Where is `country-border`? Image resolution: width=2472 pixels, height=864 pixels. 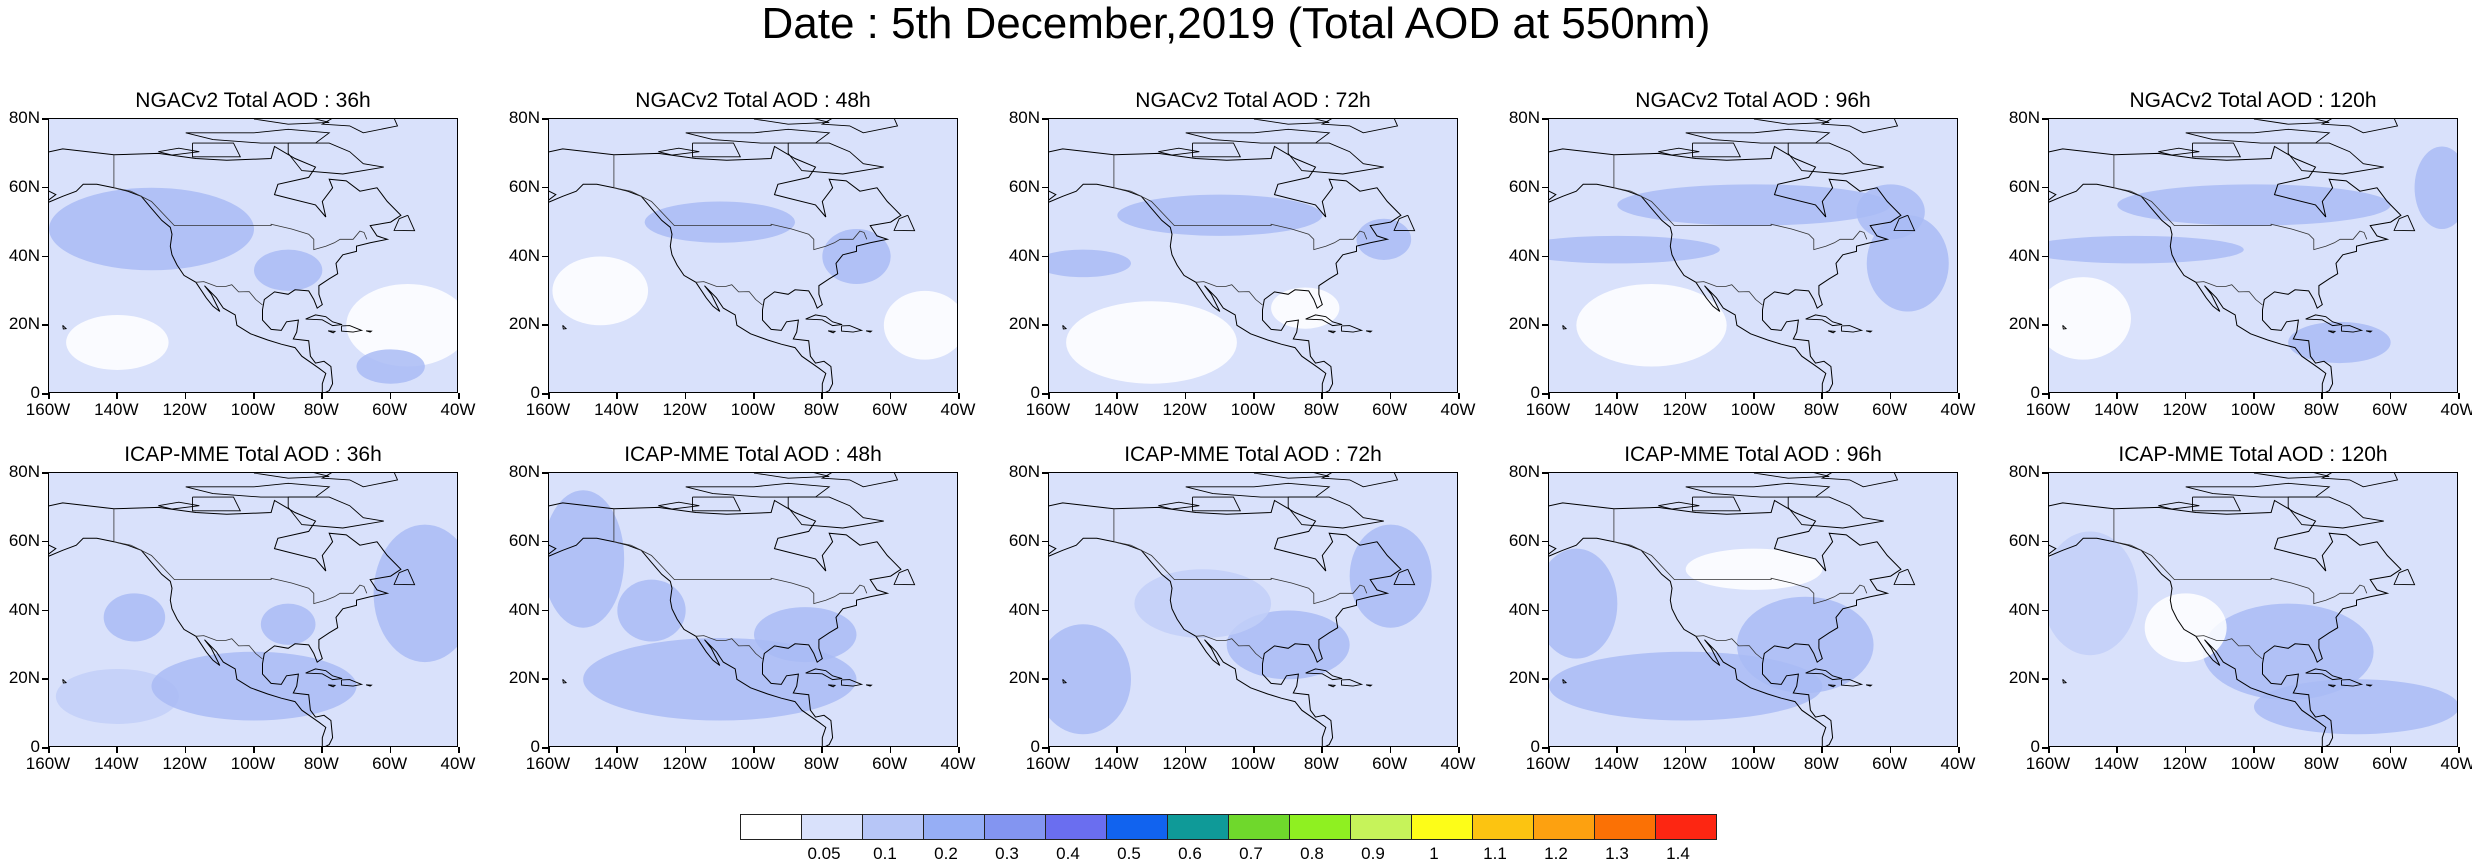 country-border is located at coordinates (1740, 556).